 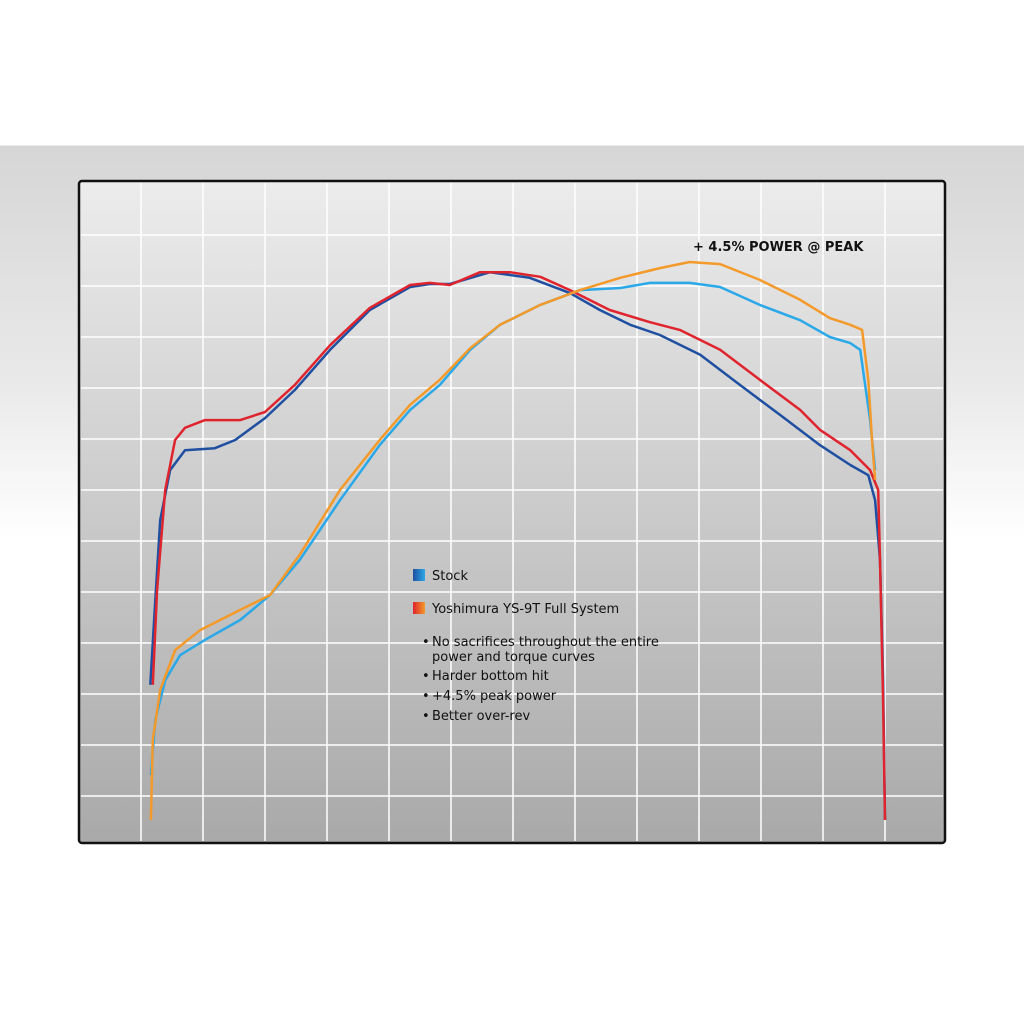 I want to click on legend-label-stock: Stock, so click(x=450, y=576).